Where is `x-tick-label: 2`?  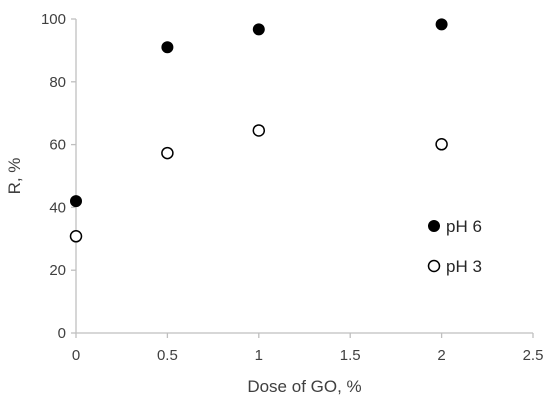
x-tick-label: 2 is located at coordinates (441, 355).